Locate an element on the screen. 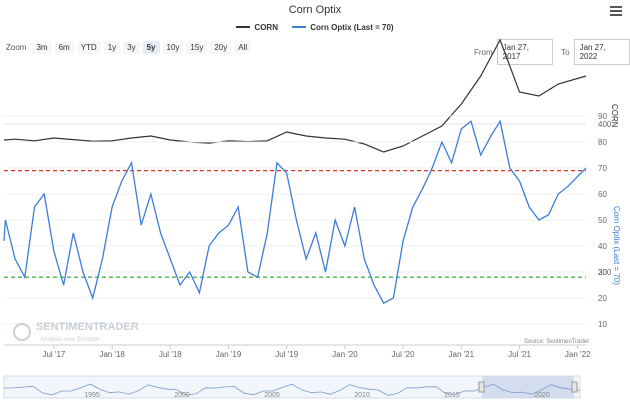 The width and height of the screenshot is (630, 403). optix-tick-label: 80 is located at coordinates (602, 142).